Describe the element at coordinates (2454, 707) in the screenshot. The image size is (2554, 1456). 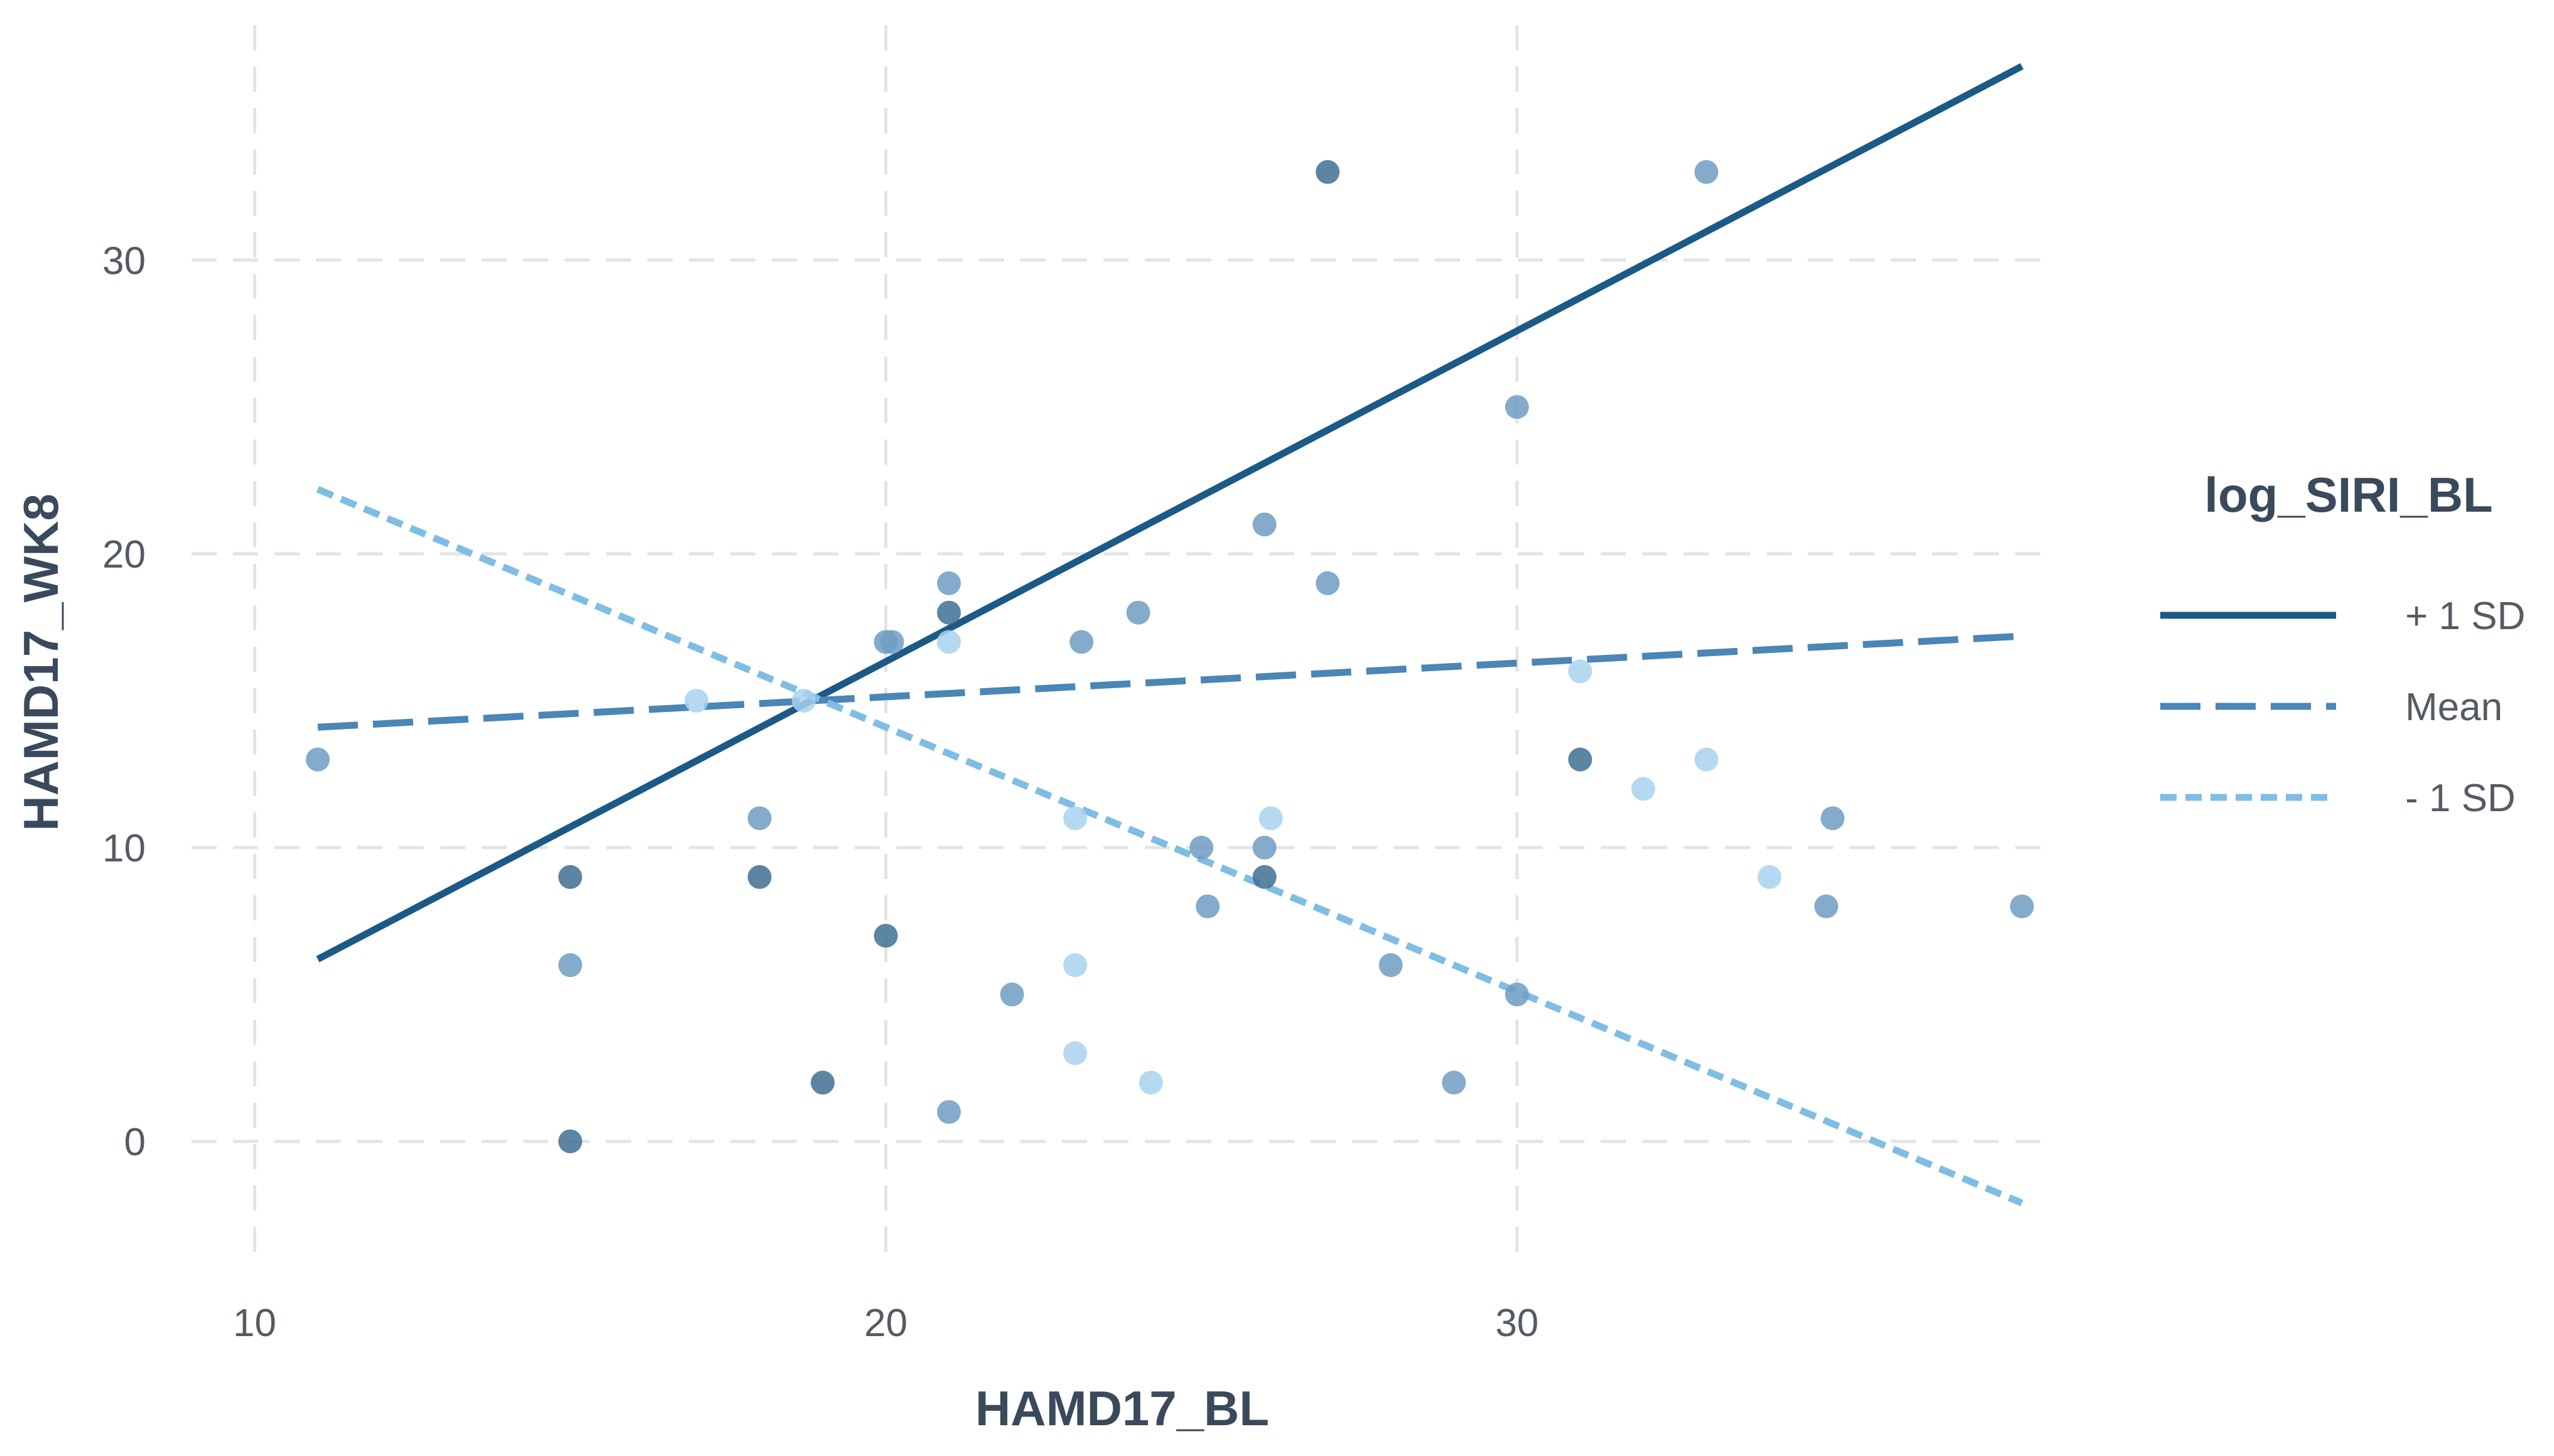
I see `legend-label: Mean` at that location.